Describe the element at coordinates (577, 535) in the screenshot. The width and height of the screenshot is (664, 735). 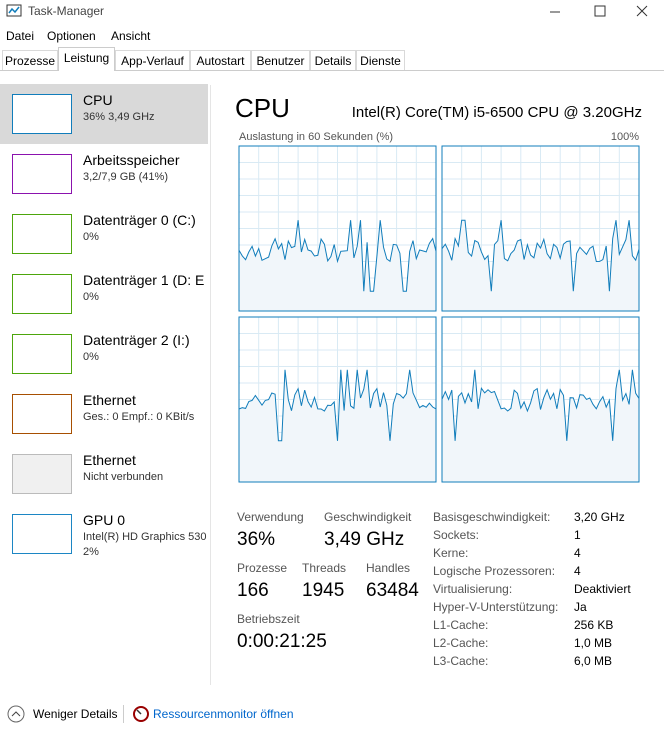
I see `info-value: 1` at that location.